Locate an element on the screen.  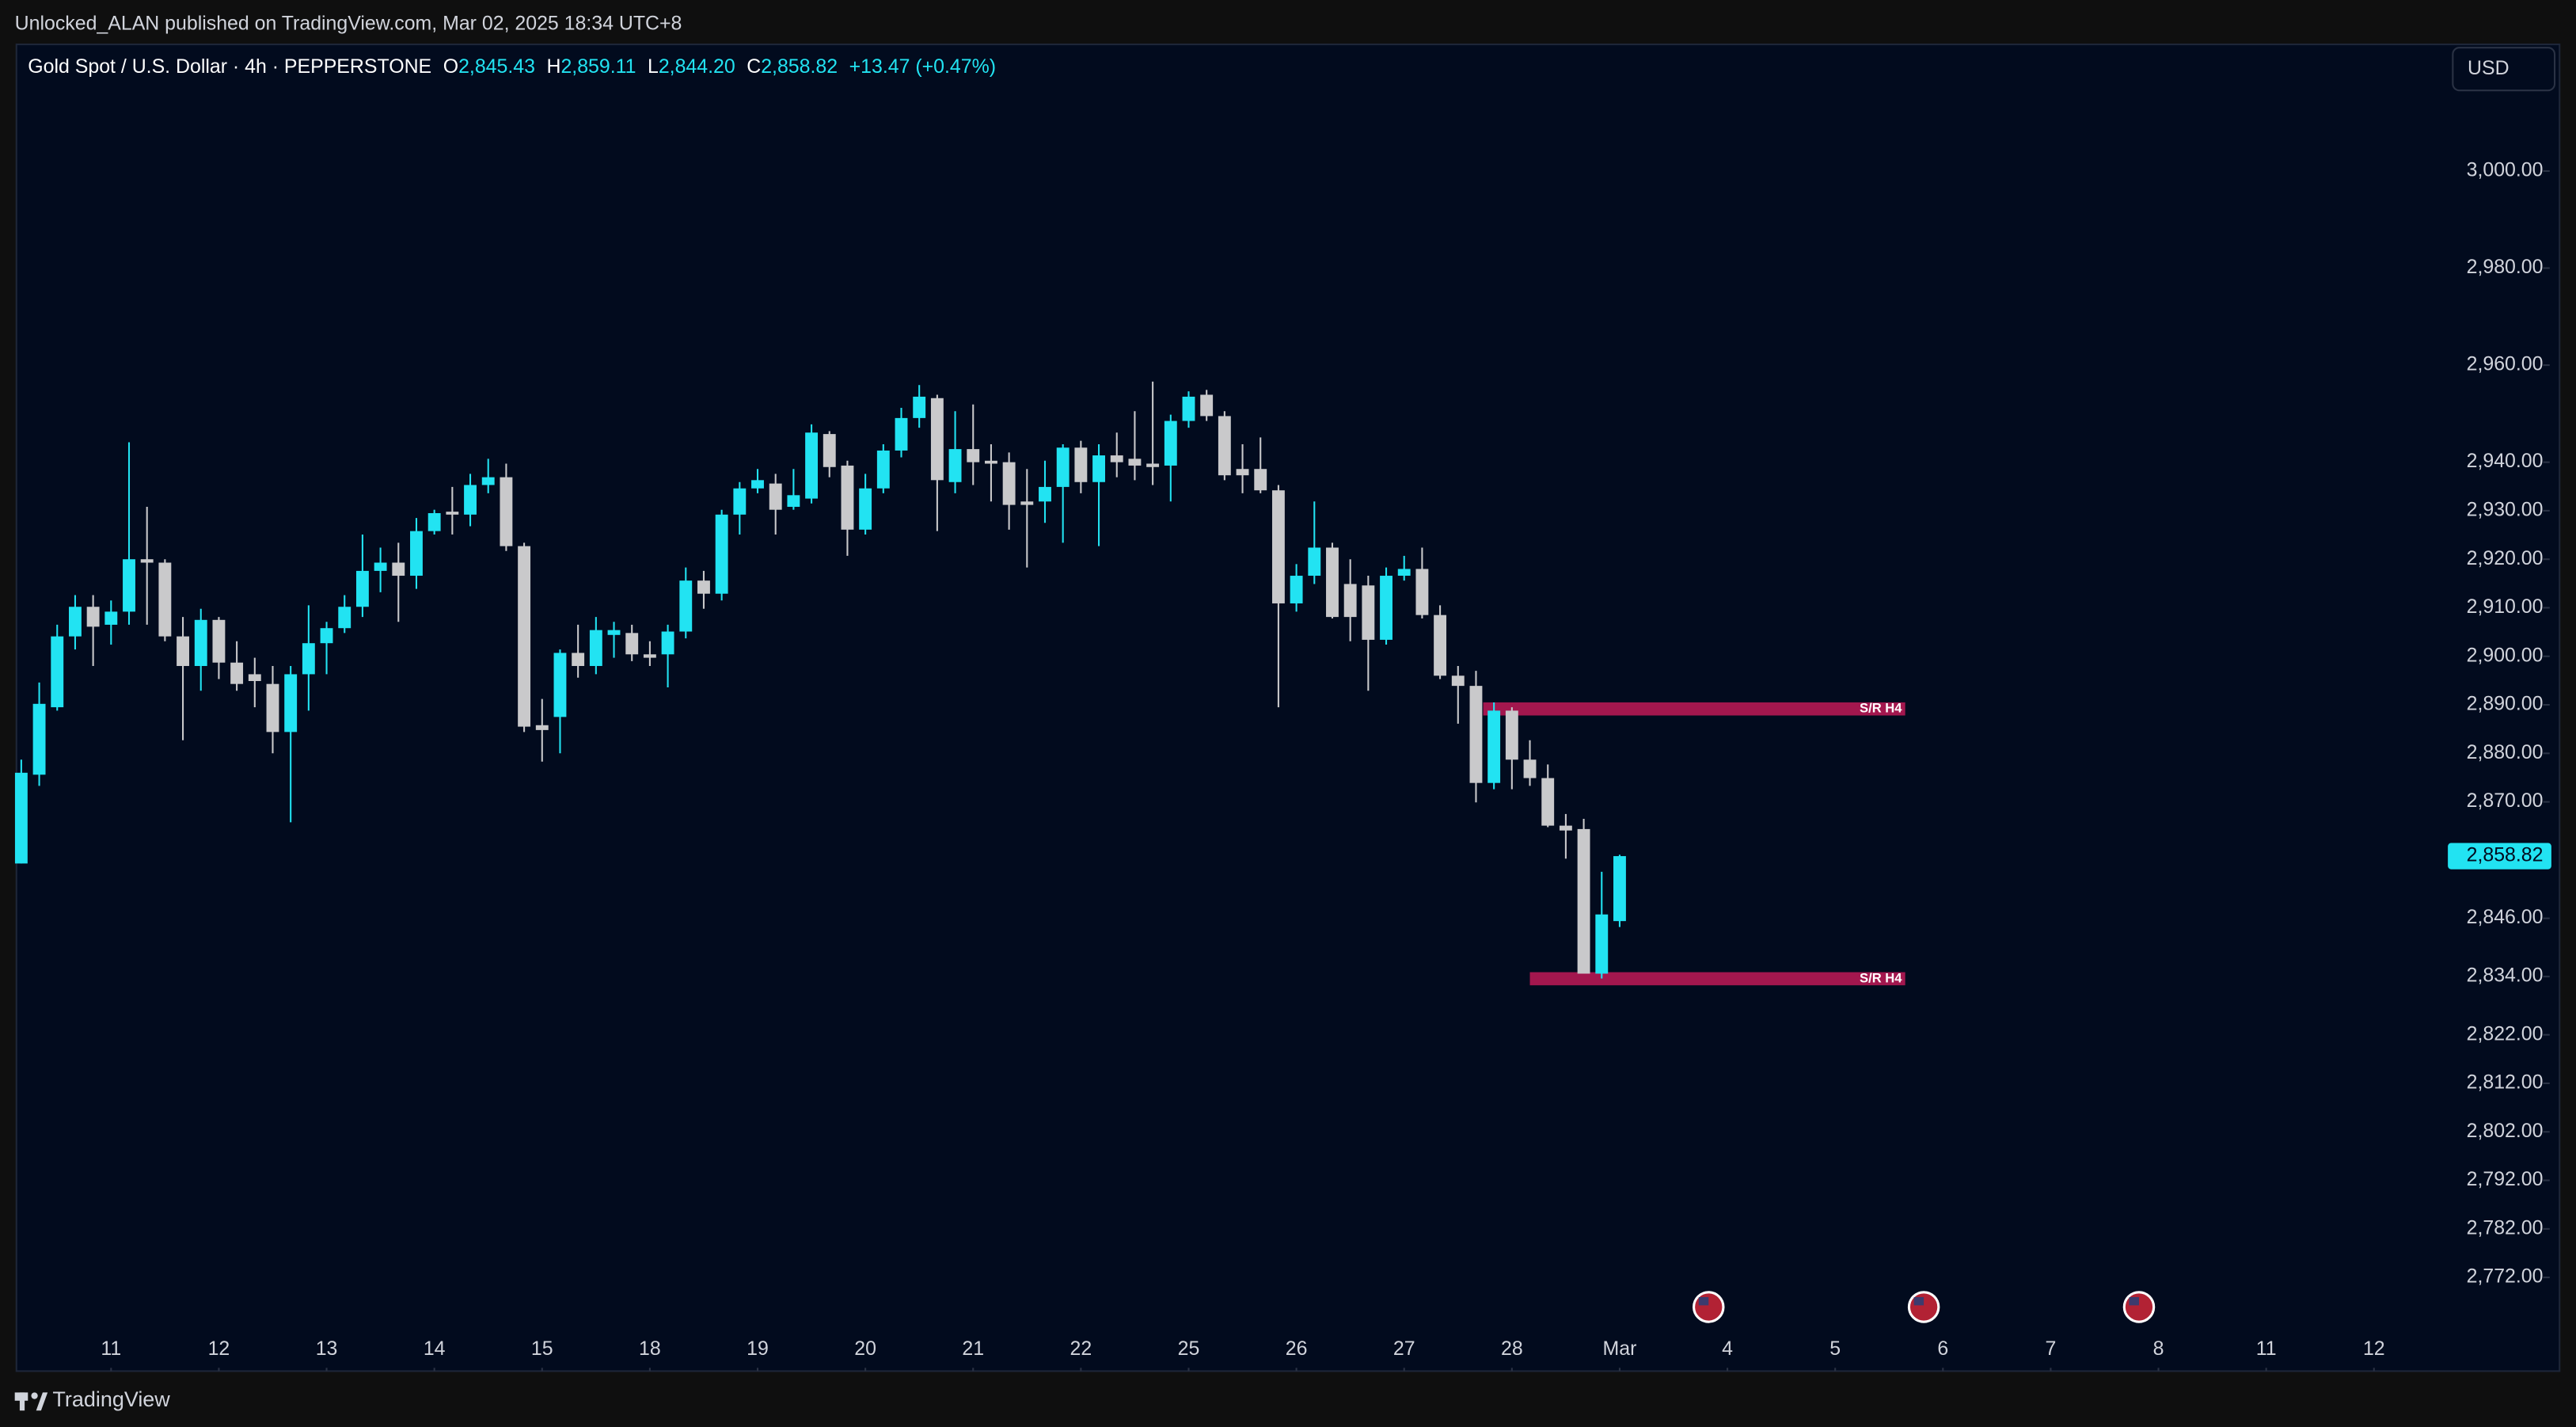
event-icons is located at coordinates (1925, 1307).